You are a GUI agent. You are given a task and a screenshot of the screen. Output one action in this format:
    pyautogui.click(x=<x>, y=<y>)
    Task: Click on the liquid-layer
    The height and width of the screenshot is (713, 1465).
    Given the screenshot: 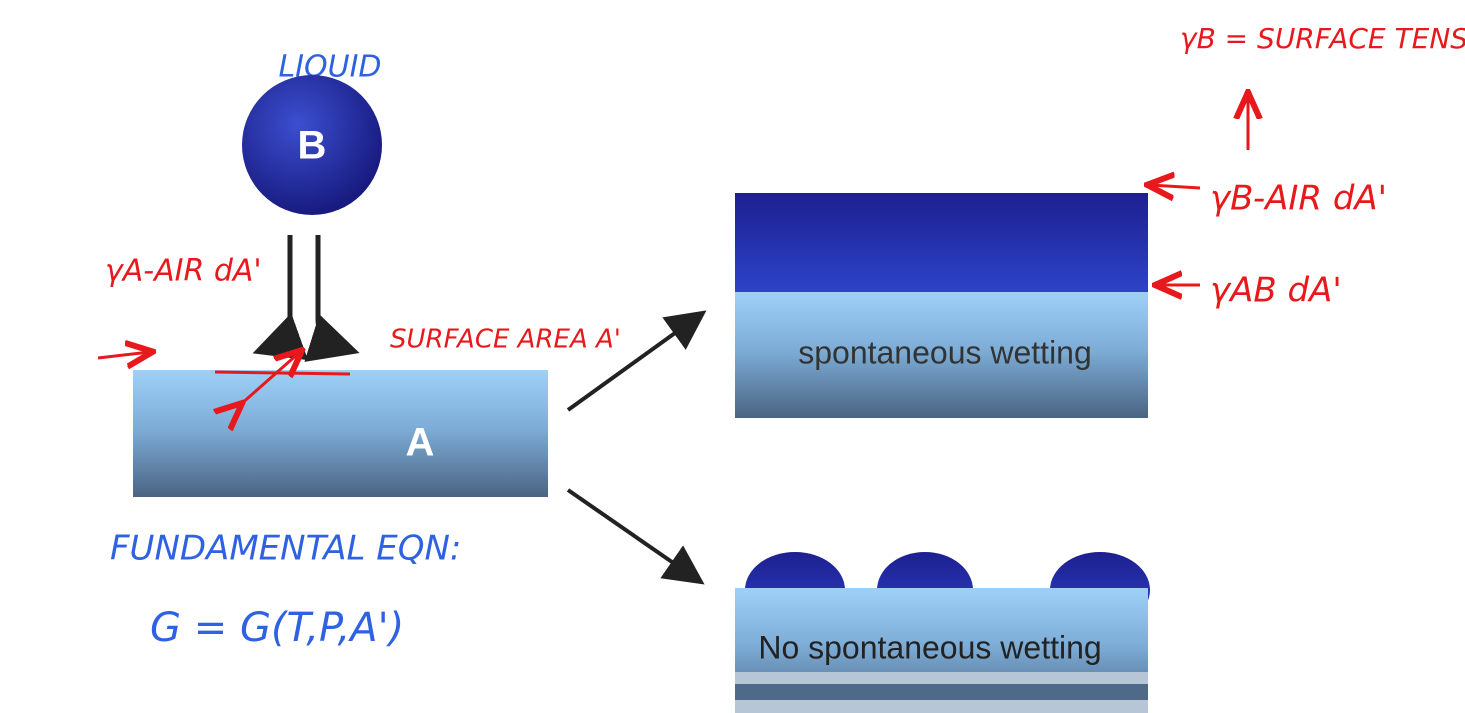 What is the action you would take?
    pyautogui.click(x=941, y=242)
    